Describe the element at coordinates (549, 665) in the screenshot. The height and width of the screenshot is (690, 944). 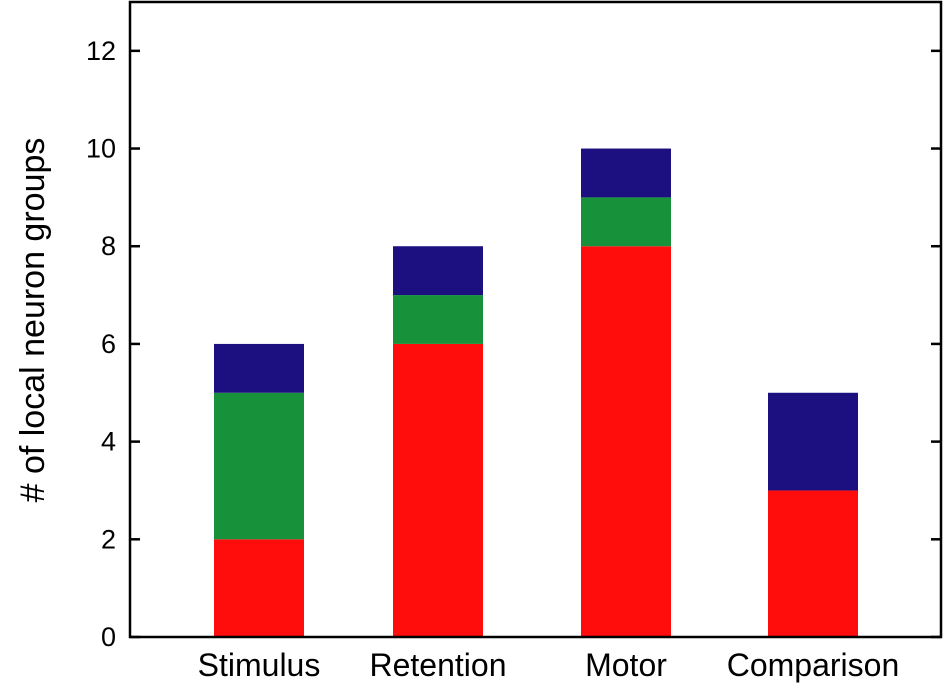
I see `x-axis-category-labels: Stimulus Retention Motor Comparison` at that location.